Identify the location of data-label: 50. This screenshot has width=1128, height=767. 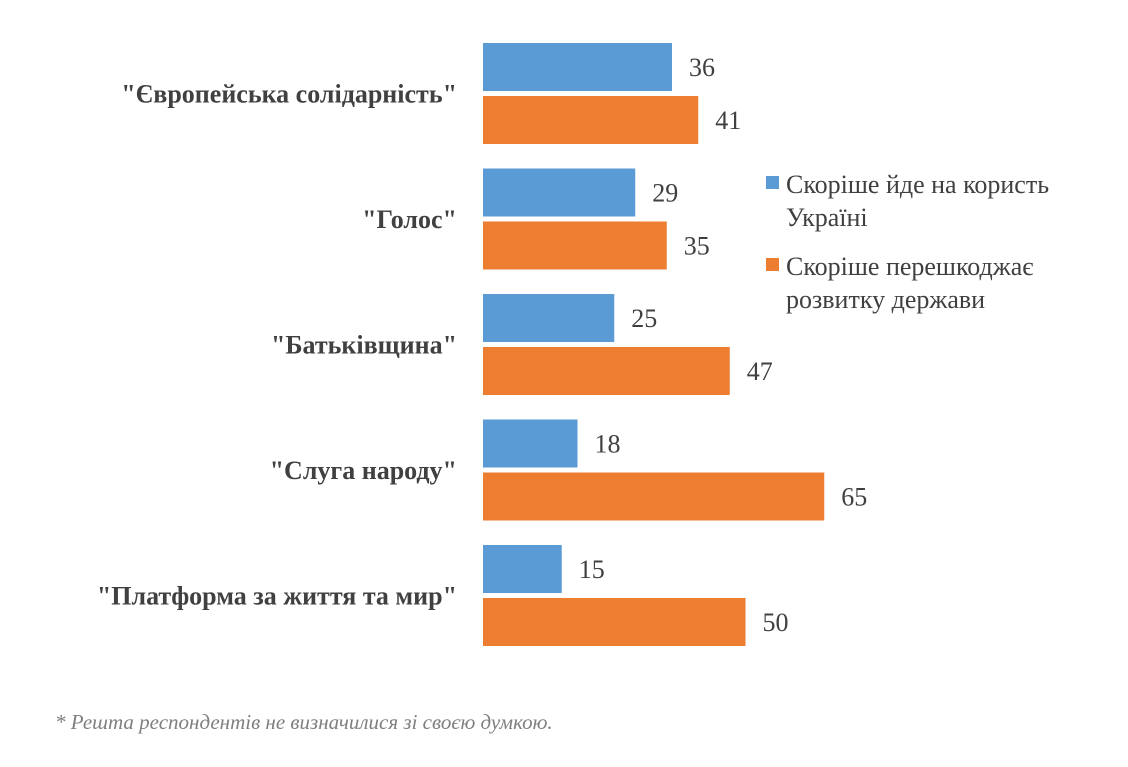
(776, 622).